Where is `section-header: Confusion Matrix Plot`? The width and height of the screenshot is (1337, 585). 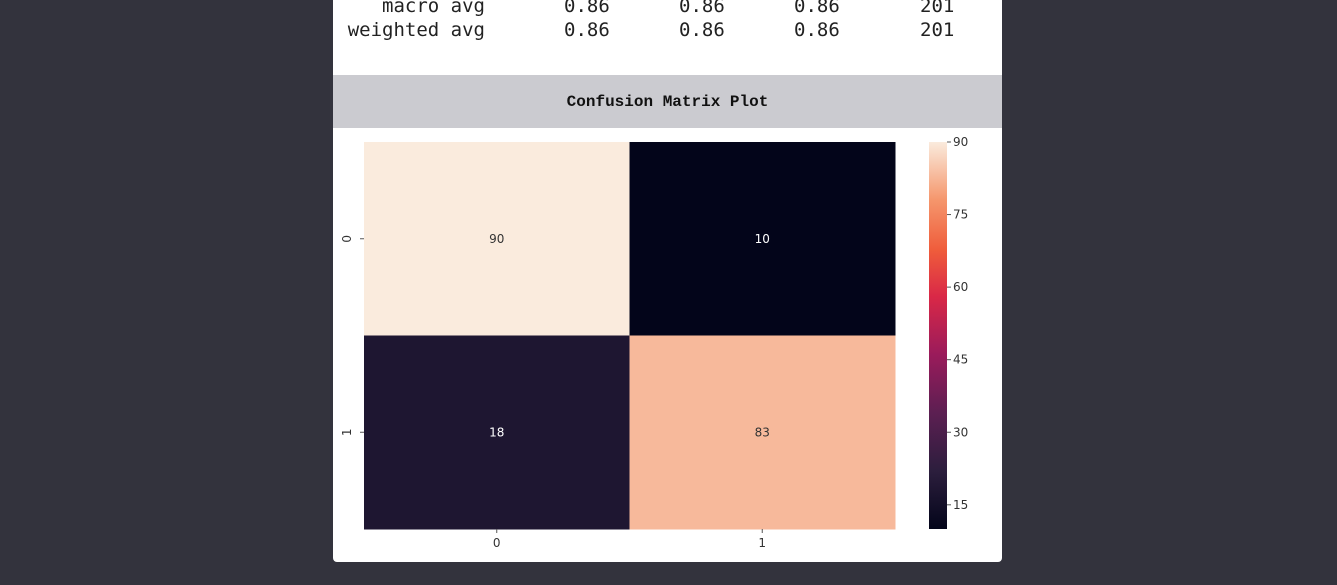
section-header: Confusion Matrix Plot is located at coordinates (667, 101).